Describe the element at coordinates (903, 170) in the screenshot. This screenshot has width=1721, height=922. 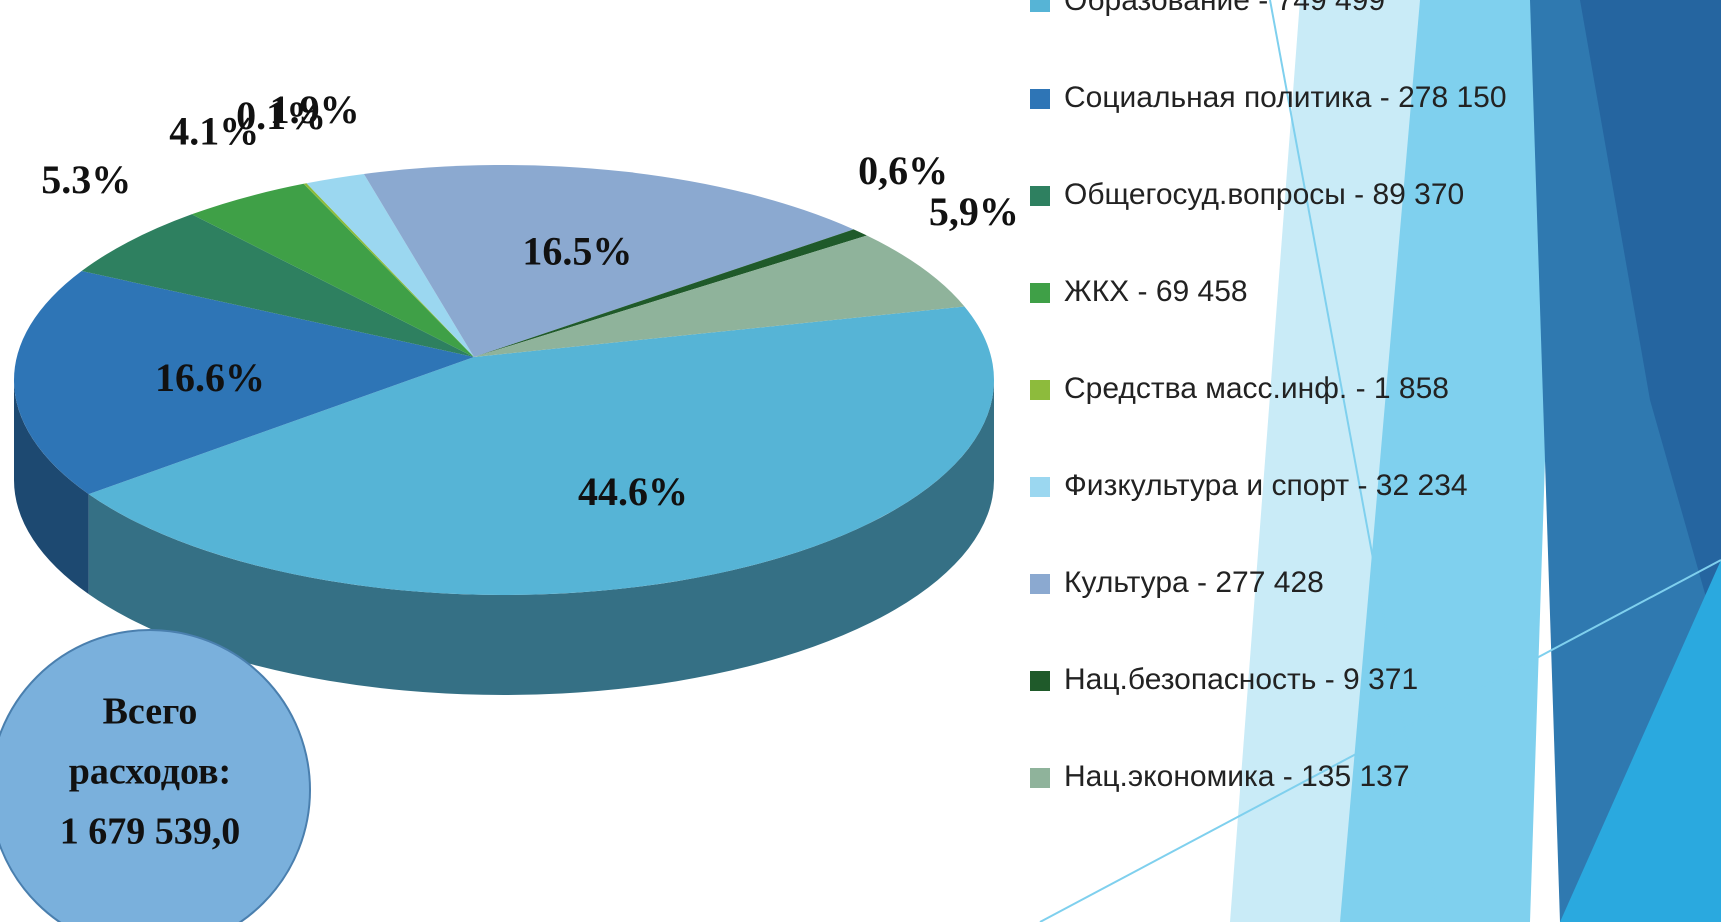
I see `data-label: 0,6%` at that location.